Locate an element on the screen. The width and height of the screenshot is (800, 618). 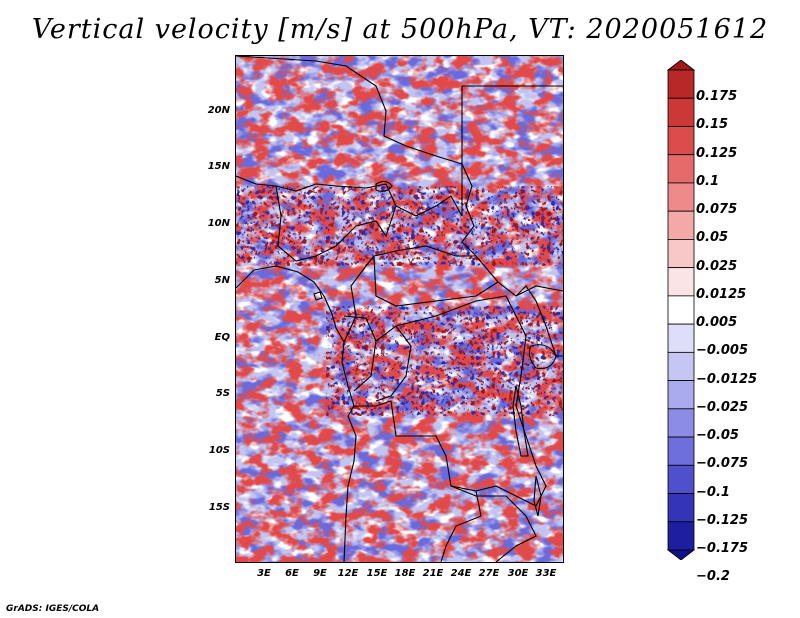
colorbar-label: −0.025 is located at coordinates (722, 407).